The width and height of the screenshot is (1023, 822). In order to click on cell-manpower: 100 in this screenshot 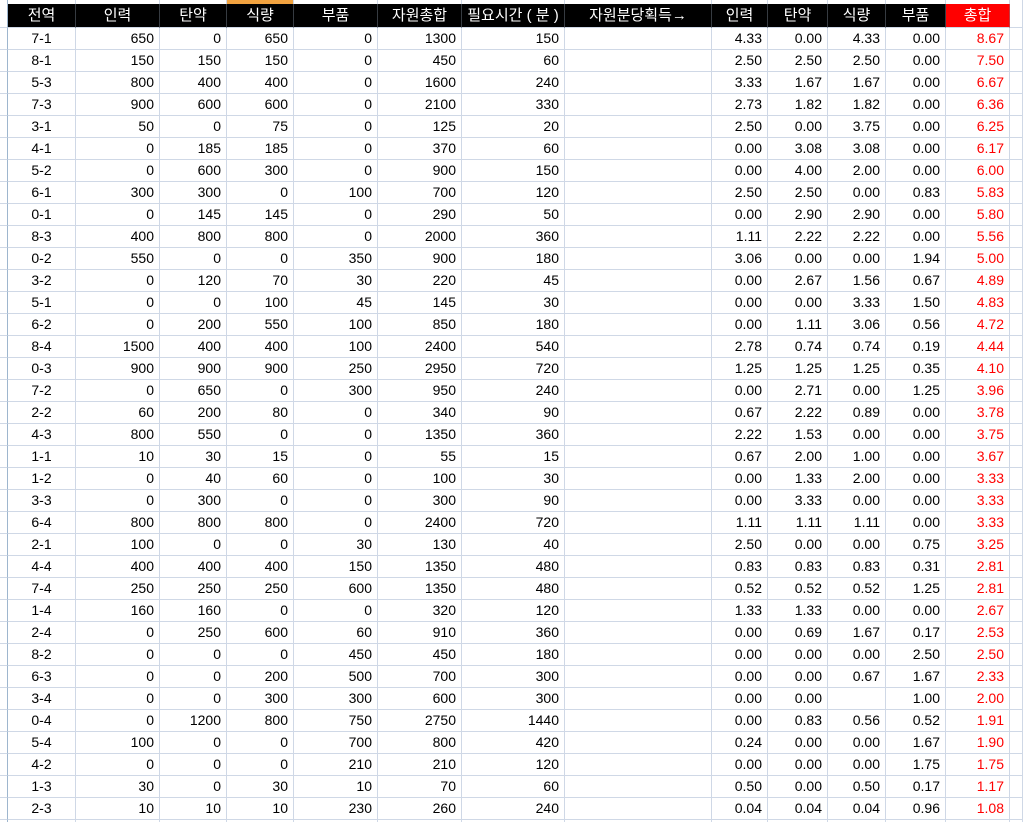, I will do `click(118, 743)`.